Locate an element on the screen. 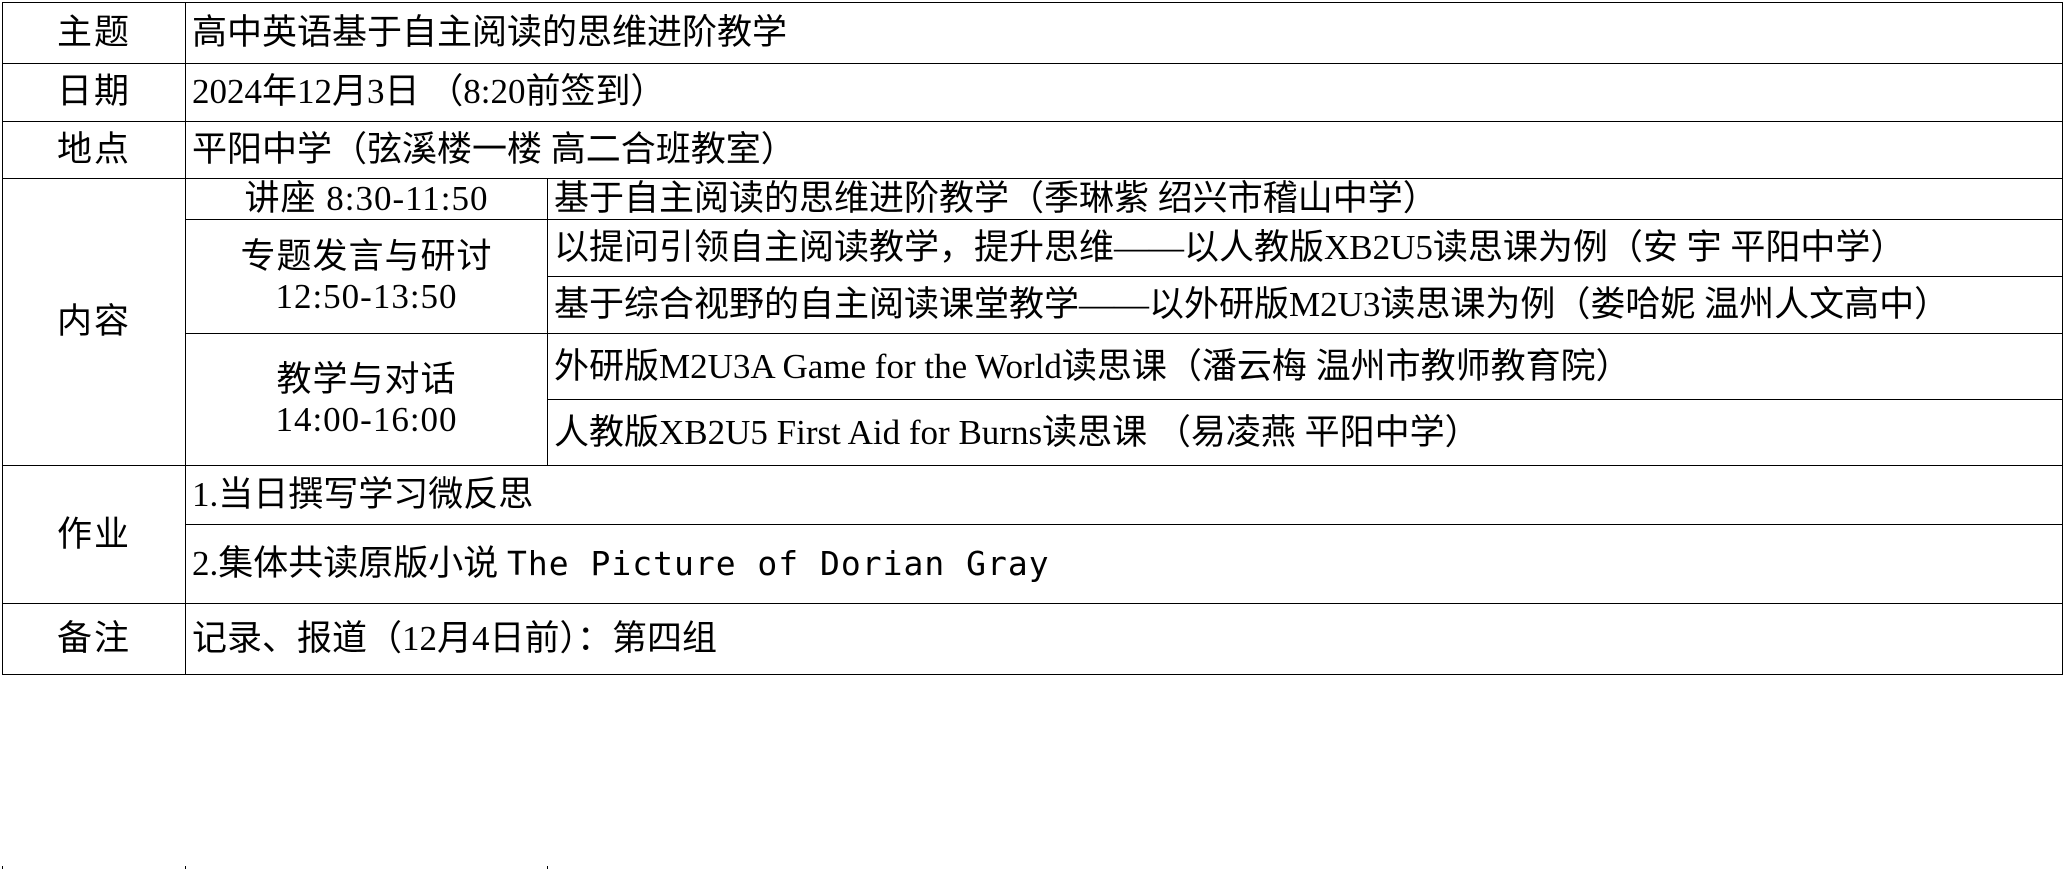 The width and height of the screenshot is (2063, 869). table-row-homework-2: 2.集体共读原版小说 The Picture of Dorian Gray is located at coordinates (1033, 564).